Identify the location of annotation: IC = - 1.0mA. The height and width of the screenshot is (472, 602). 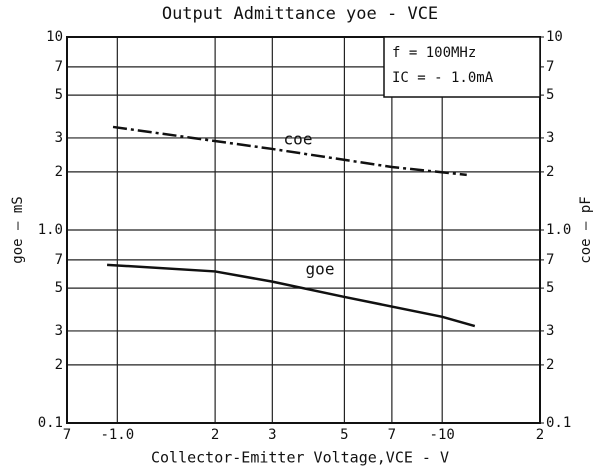
(443, 78).